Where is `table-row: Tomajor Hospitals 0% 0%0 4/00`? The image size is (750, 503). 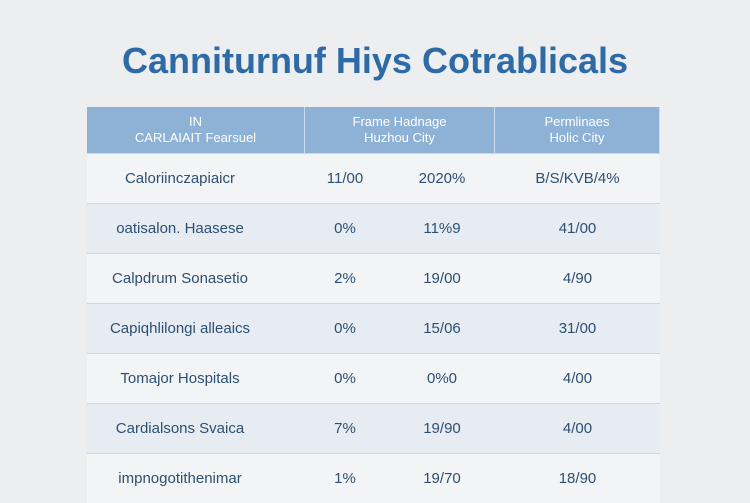 table-row: Tomajor Hospitals 0% 0%0 4/00 is located at coordinates (373, 378).